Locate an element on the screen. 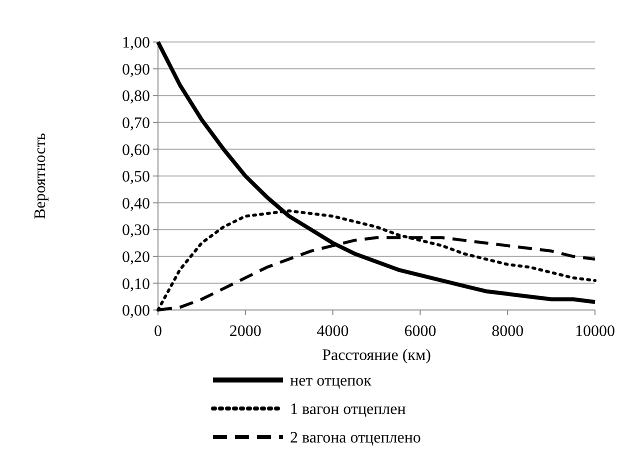 The image size is (643, 457). y-tick-label: 0,10 is located at coordinates (136, 284).